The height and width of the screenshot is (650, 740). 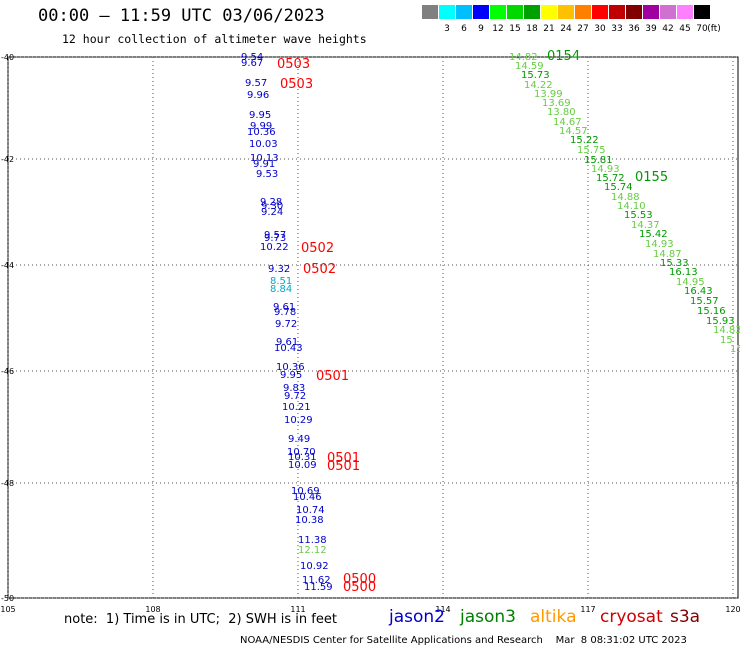 I want to click on swh-observation-label: 10.69, so click(x=305, y=491).